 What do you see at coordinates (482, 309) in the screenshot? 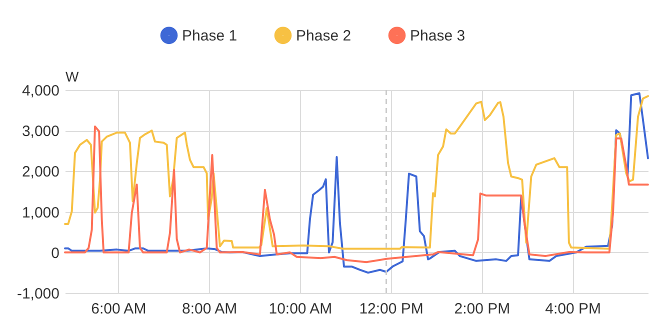
I see `x-tick-label: 2:00 PM` at bounding box center [482, 309].